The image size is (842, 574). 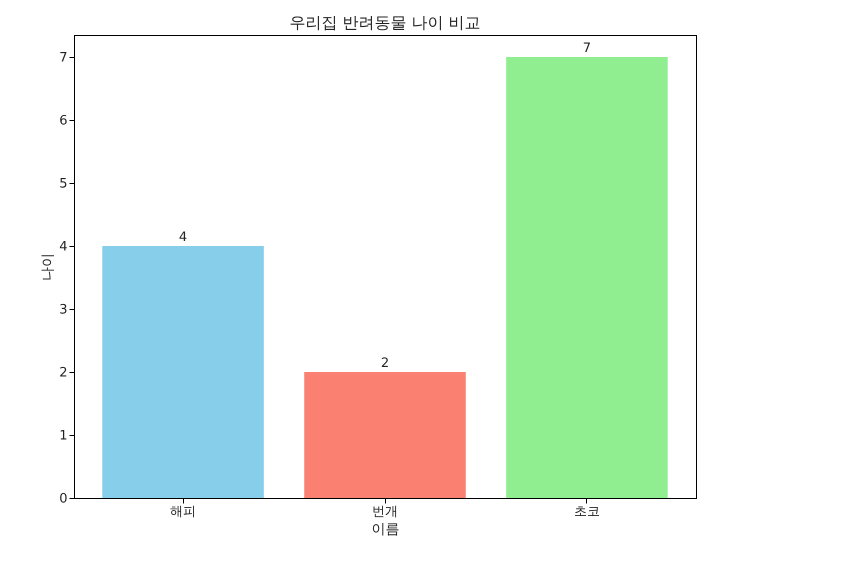 What do you see at coordinates (63, 247) in the screenshot?
I see `y-tick-label: 4` at bounding box center [63, 247].